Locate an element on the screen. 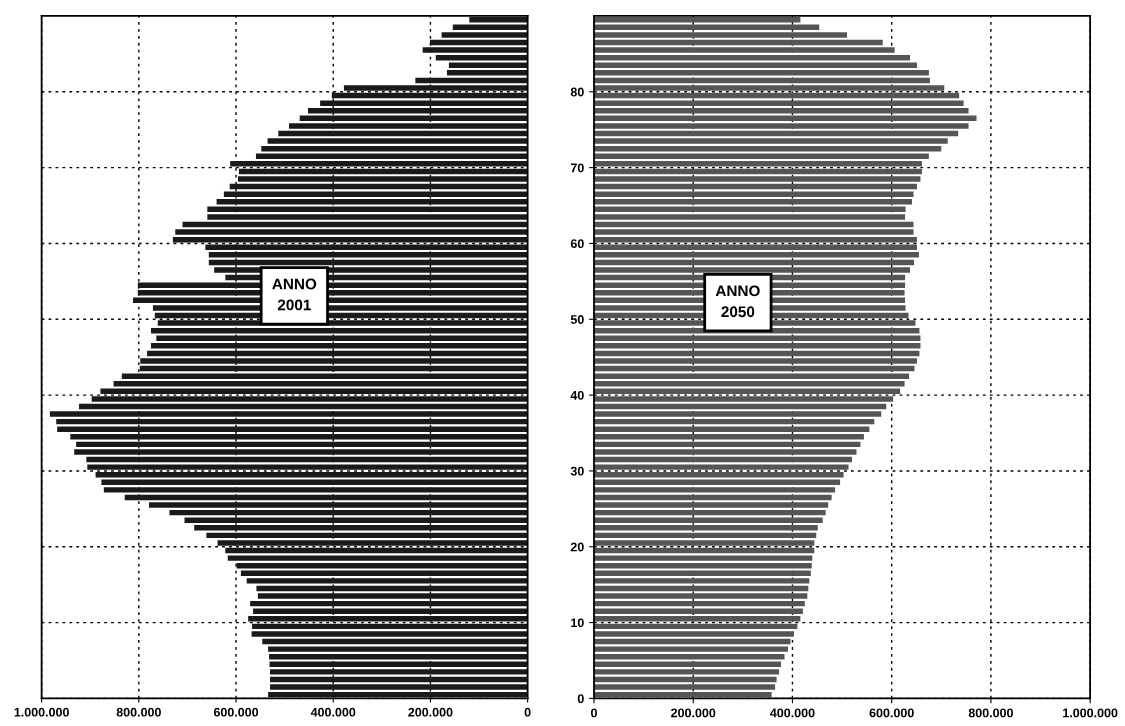 Image resolution: width=1125 pixels, height=726 pixels. y-tick-label: 40 is located at coordinates (577, 395).